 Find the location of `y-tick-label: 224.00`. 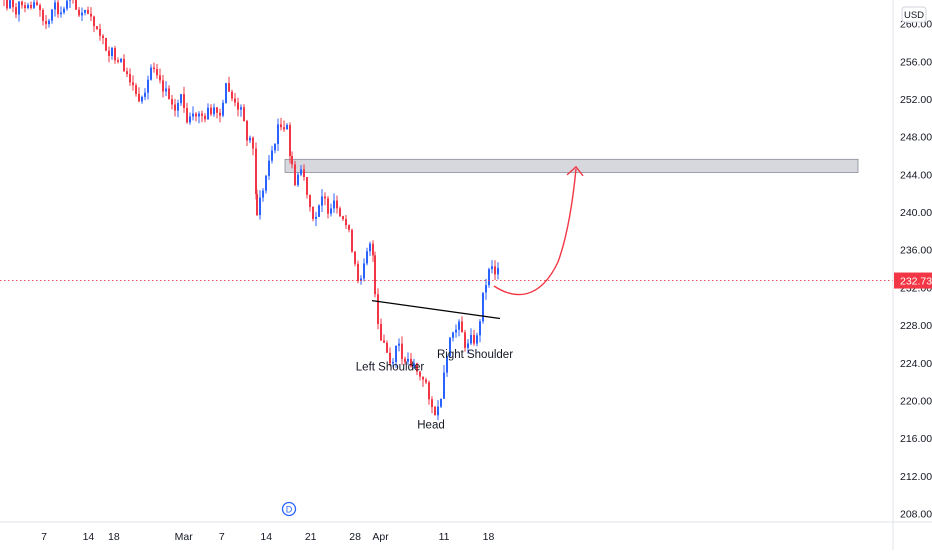

y-tick-label: 224.00 is located at coordinates (916, 364).